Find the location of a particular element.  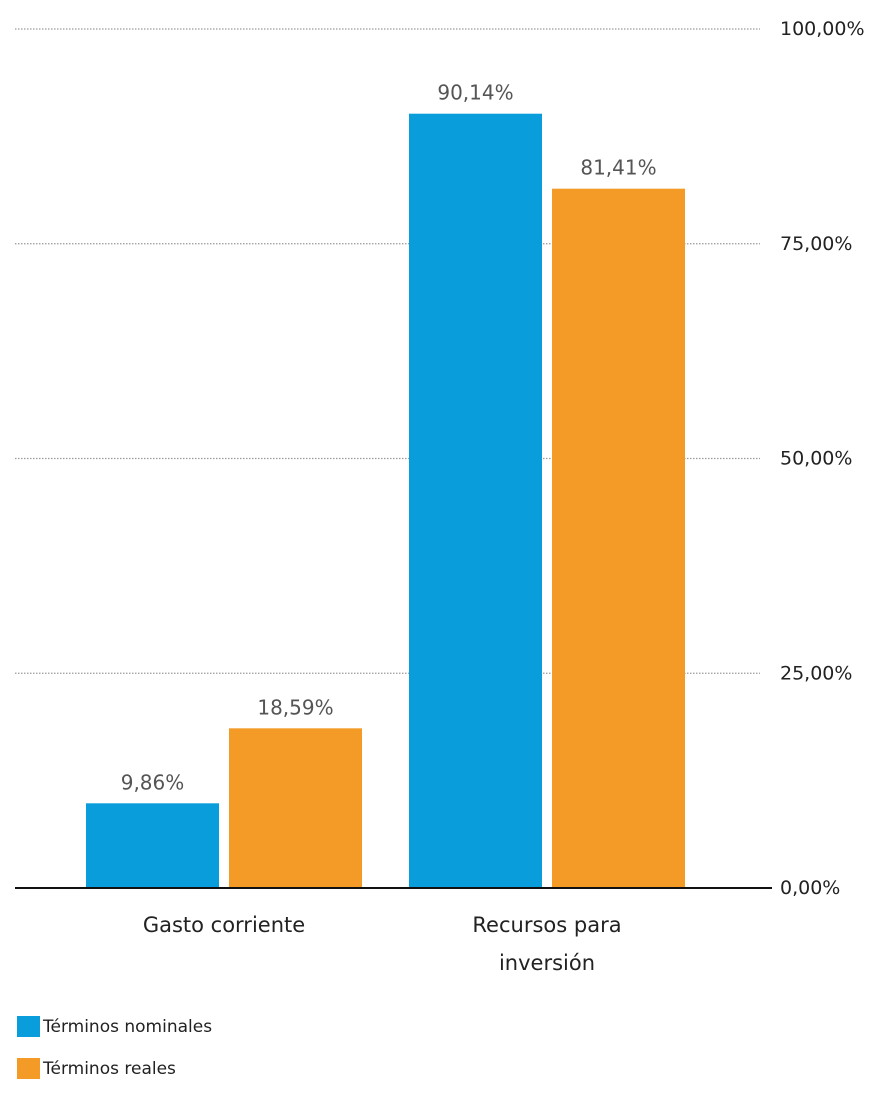

legend: Términos nominales Términos reales is located at coordinates (114, 1058).